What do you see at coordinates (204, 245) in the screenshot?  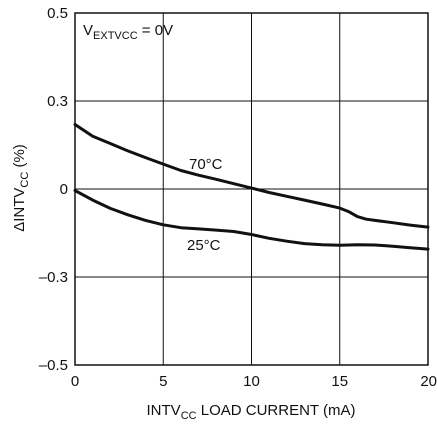 I see `series-label-25c: 25°C` at bounding box center [204, 245].